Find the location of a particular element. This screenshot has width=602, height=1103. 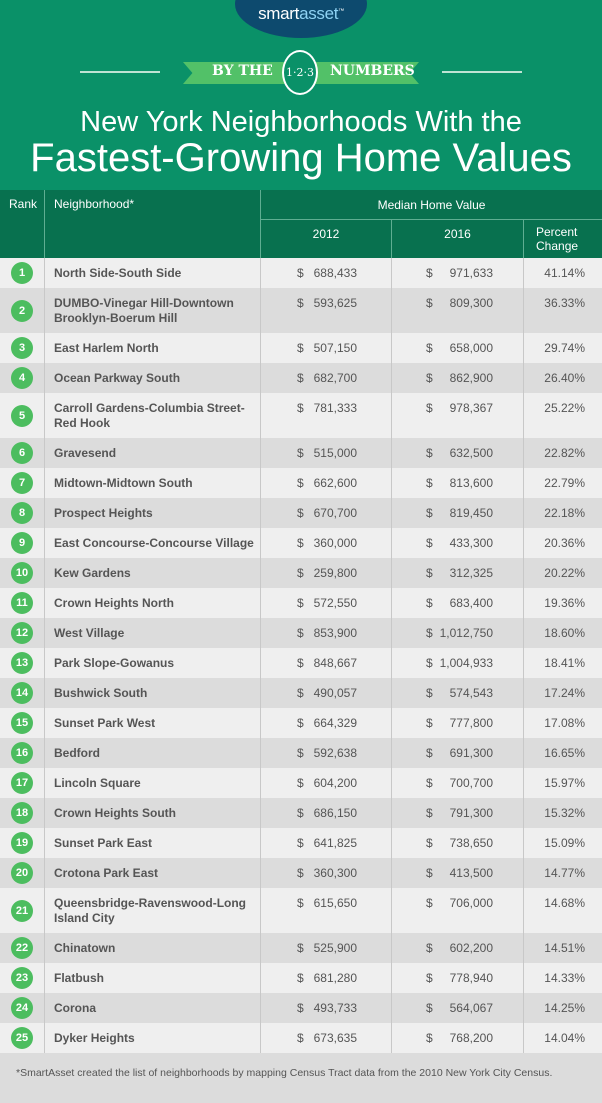

value-2012-cell: $688,433 is located at coordinates (325, 273).